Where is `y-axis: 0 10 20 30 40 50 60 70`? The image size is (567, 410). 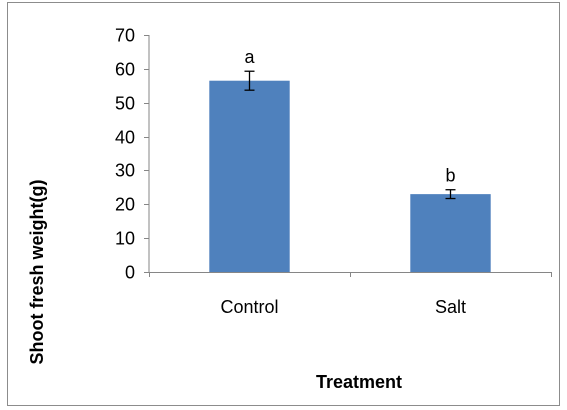 y-axis: 0 10 20 30 40 50 60 70 is located at coordinates (132, 154).